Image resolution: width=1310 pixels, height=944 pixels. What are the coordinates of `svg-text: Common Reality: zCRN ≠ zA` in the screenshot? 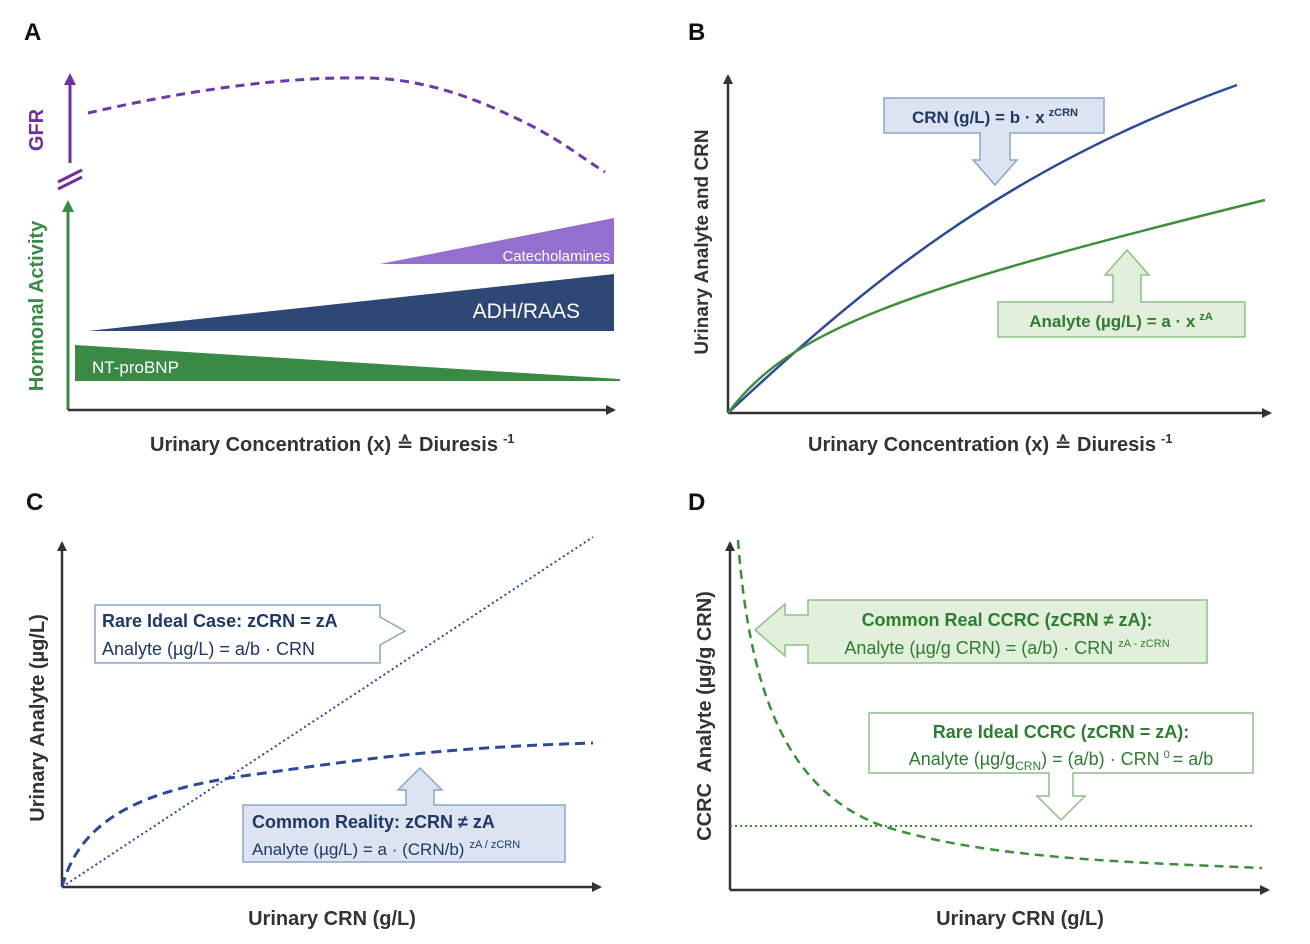 It's located at (373, 822).